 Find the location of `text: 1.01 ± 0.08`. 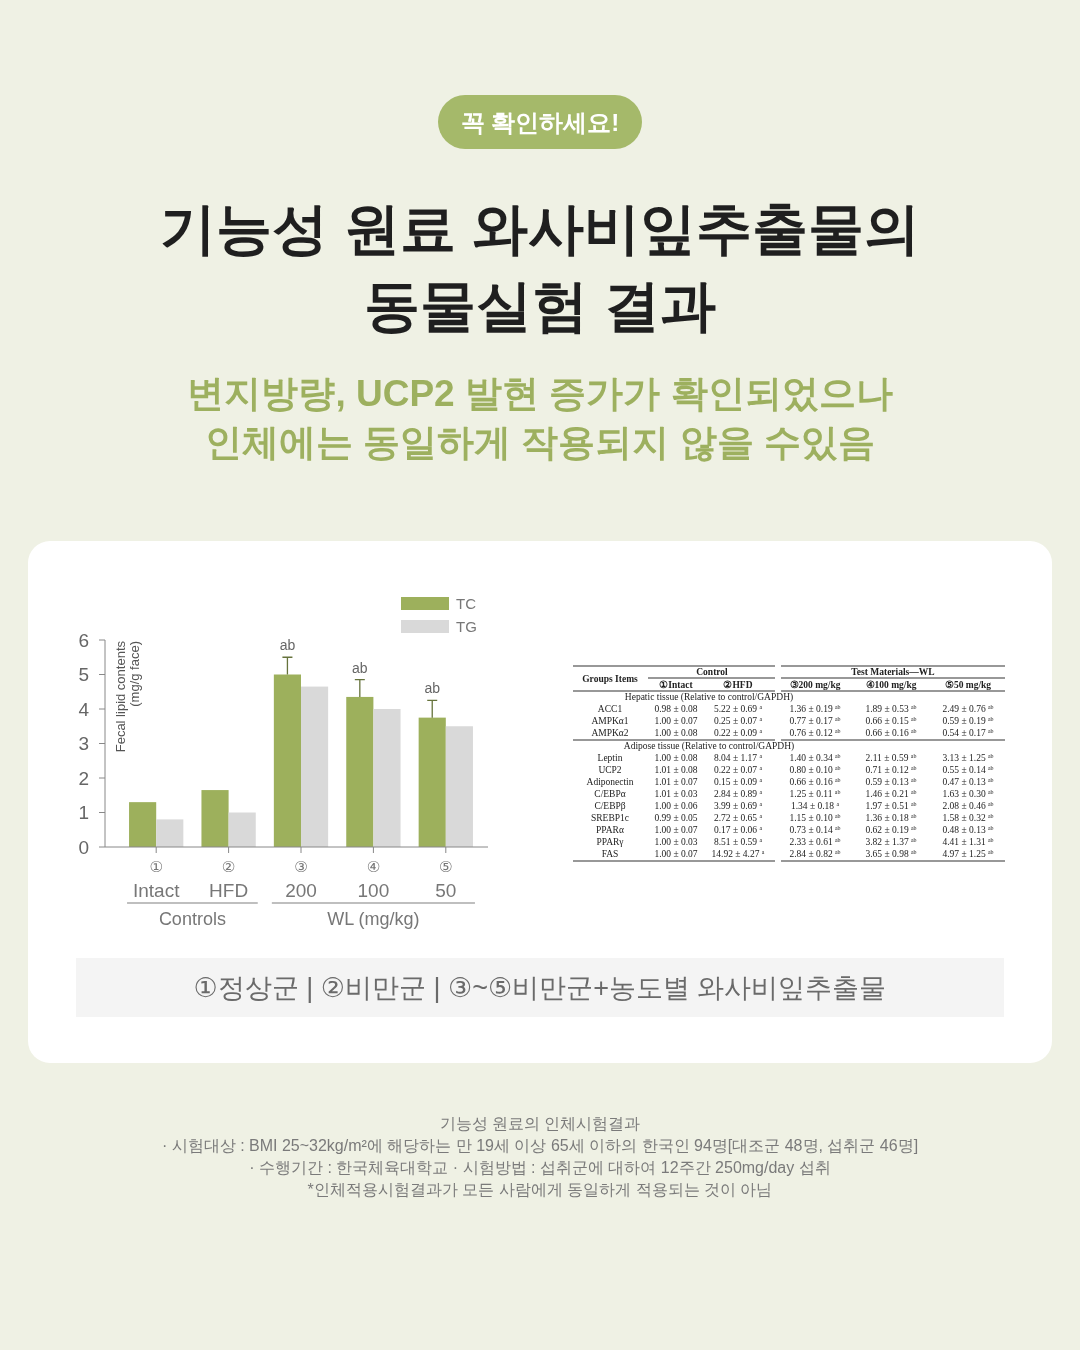

text: 1.01 ± 0.08 is located at coordinates (676, 770).